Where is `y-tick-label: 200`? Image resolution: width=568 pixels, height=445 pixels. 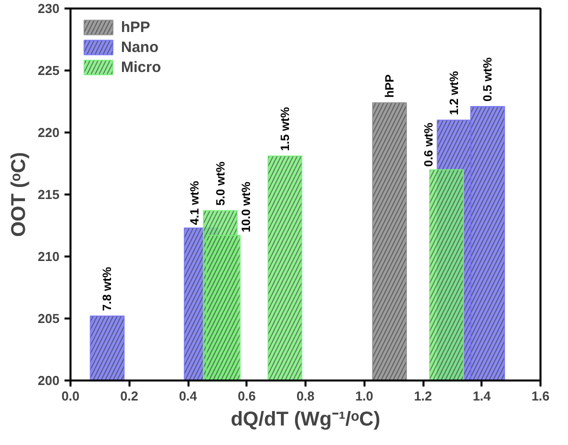
y-tick-label: 200 is located at coordinates (49, 380).